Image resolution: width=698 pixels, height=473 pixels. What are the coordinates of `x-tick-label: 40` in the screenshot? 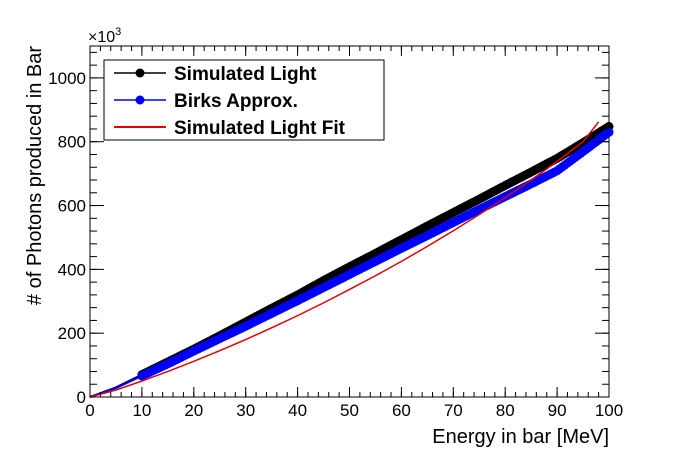 It's located at (297, 410).